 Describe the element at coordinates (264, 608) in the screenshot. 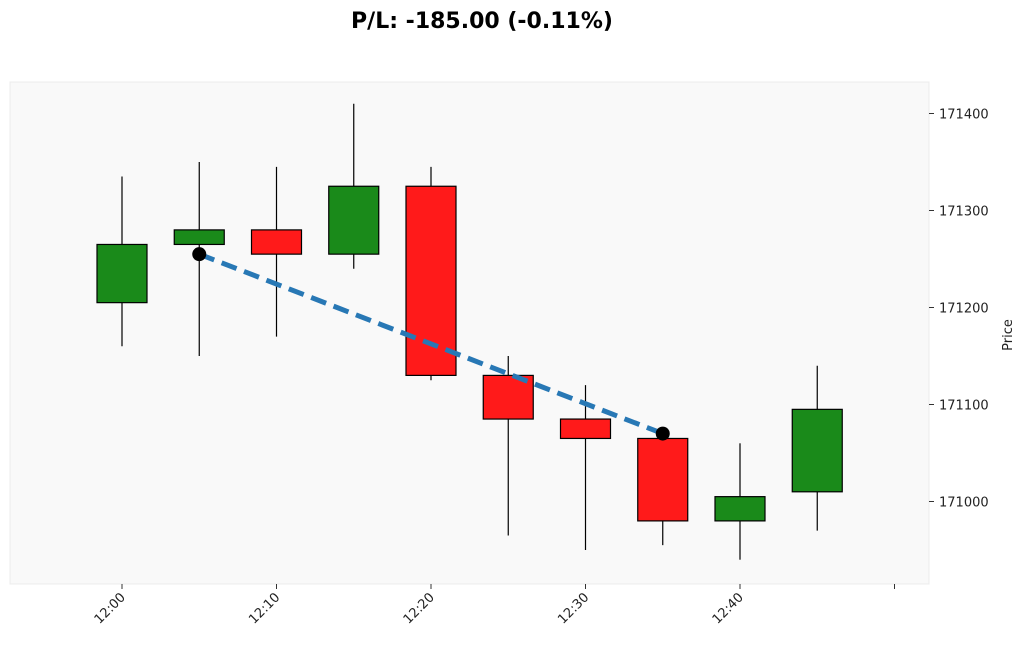

I see `x-tick-label: 12:10` at that location.